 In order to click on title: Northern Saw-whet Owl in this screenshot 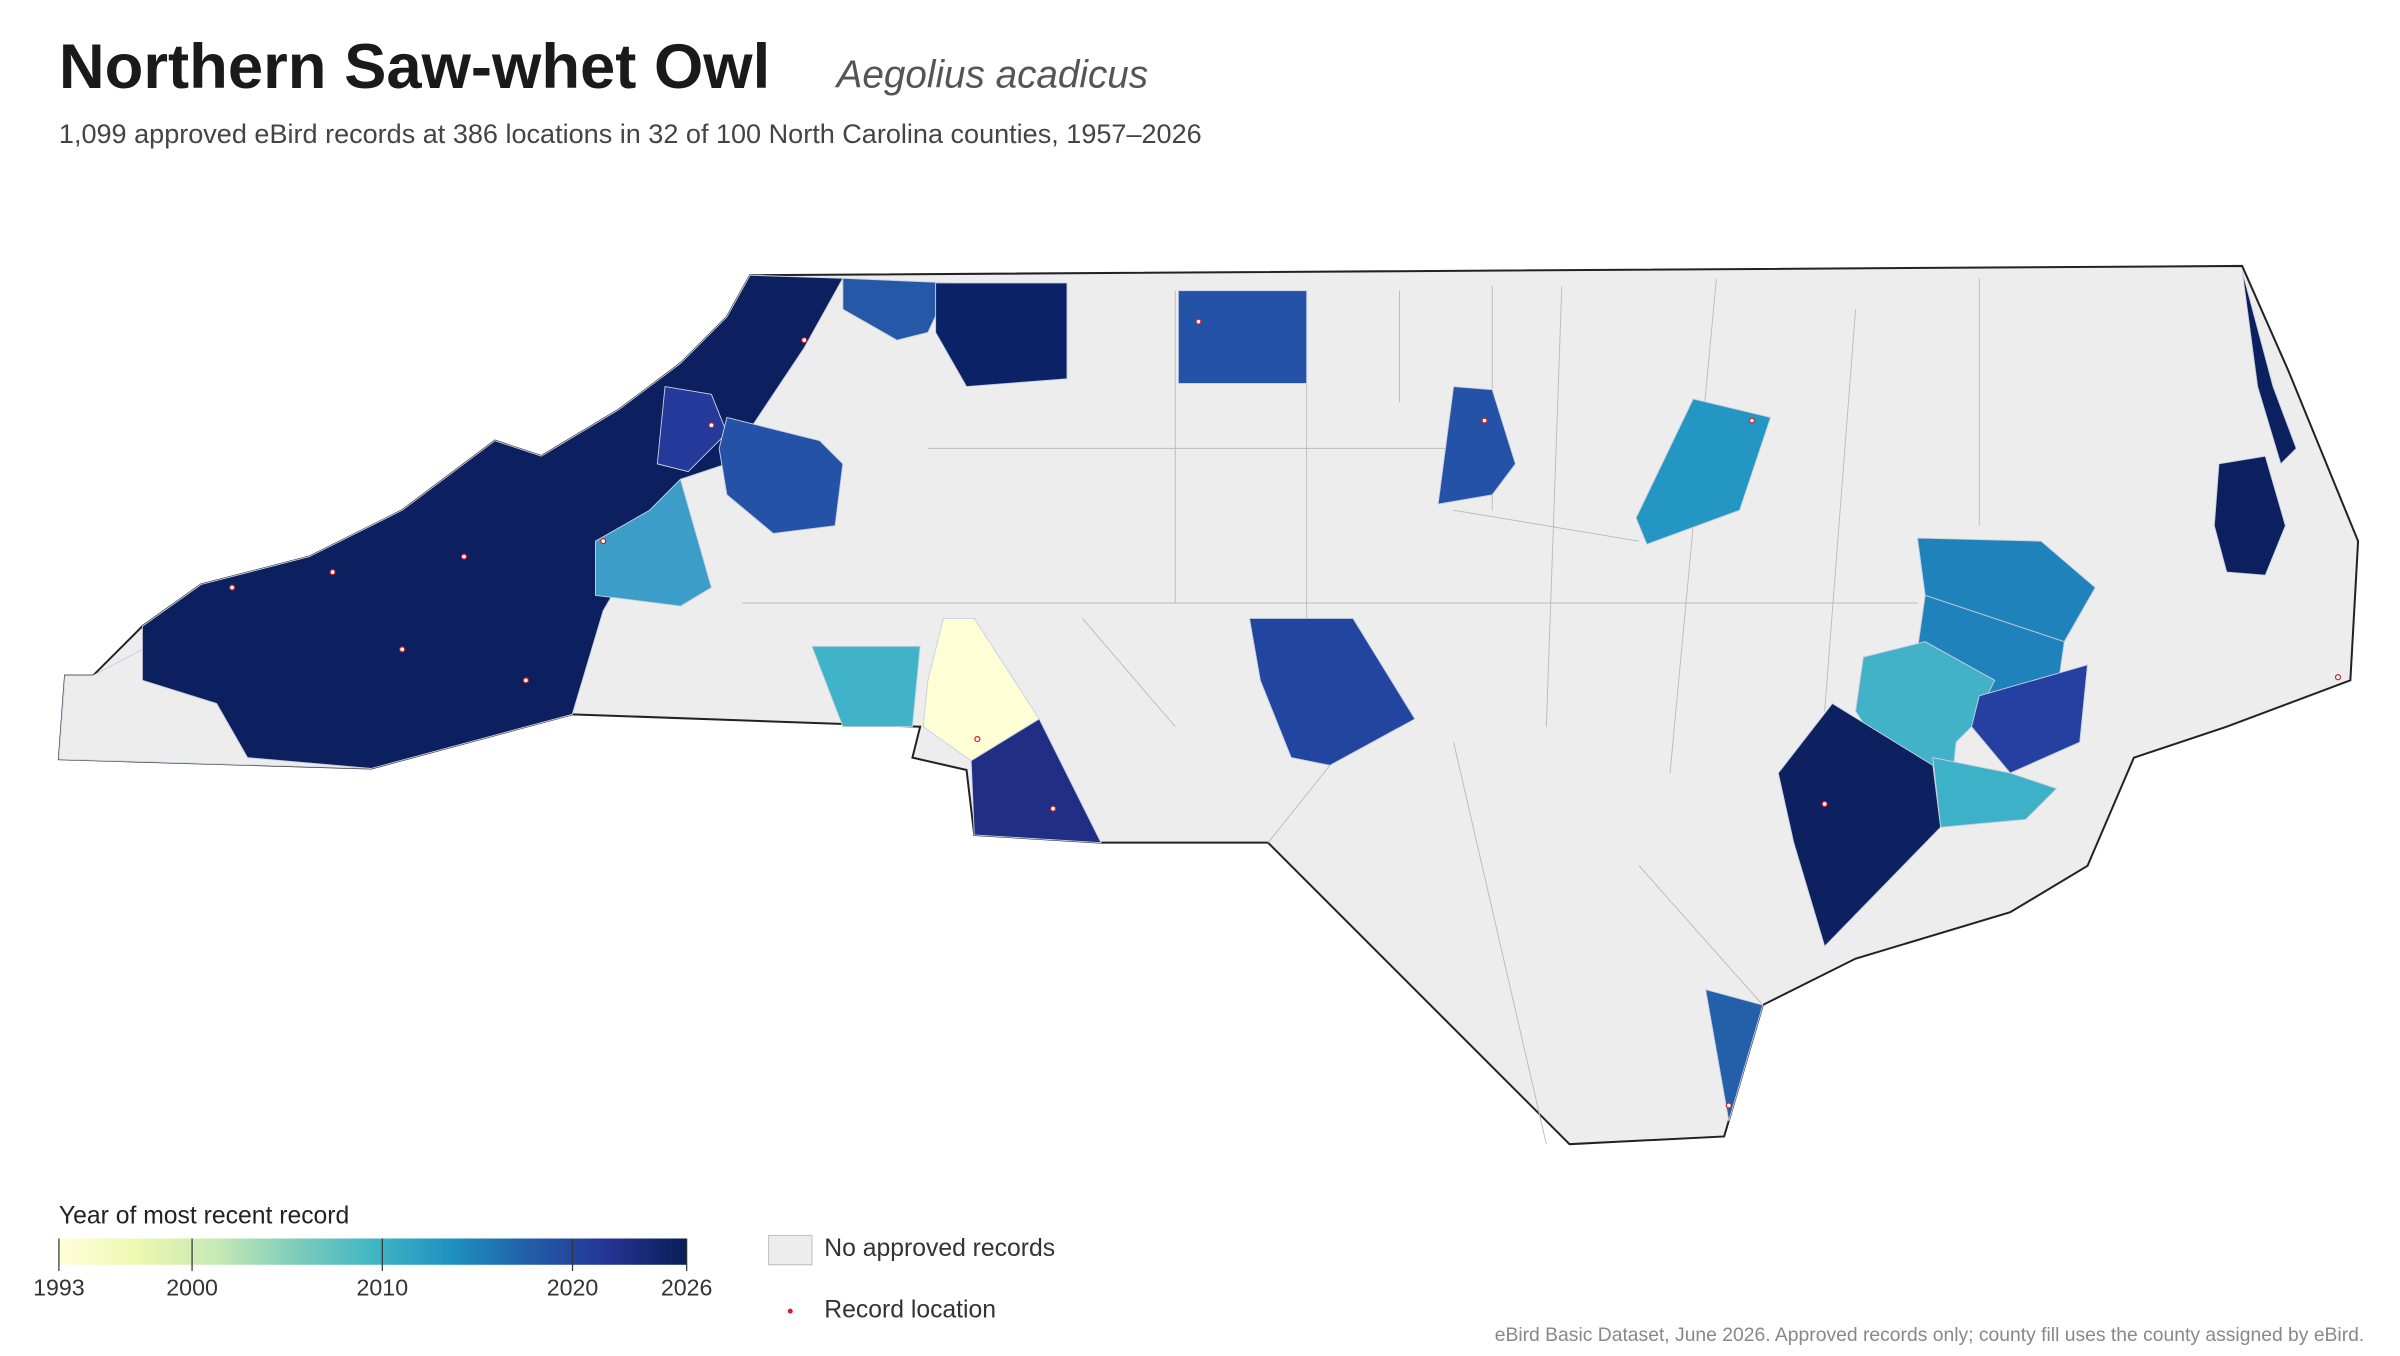, I will do `click(414, 67)`.